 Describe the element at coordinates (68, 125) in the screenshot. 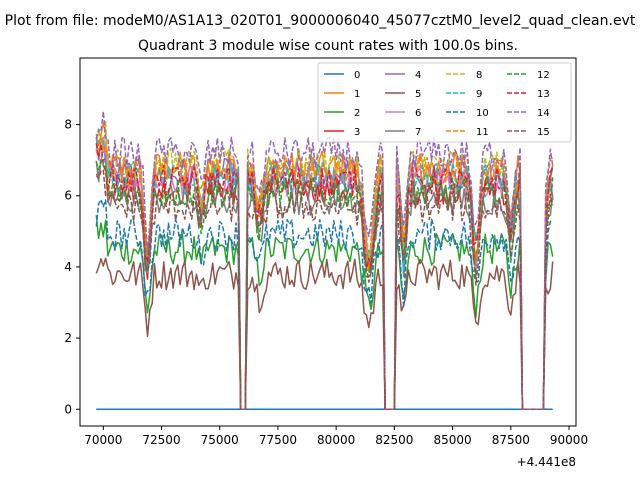

I see `y-tick-label: 8` at that location.